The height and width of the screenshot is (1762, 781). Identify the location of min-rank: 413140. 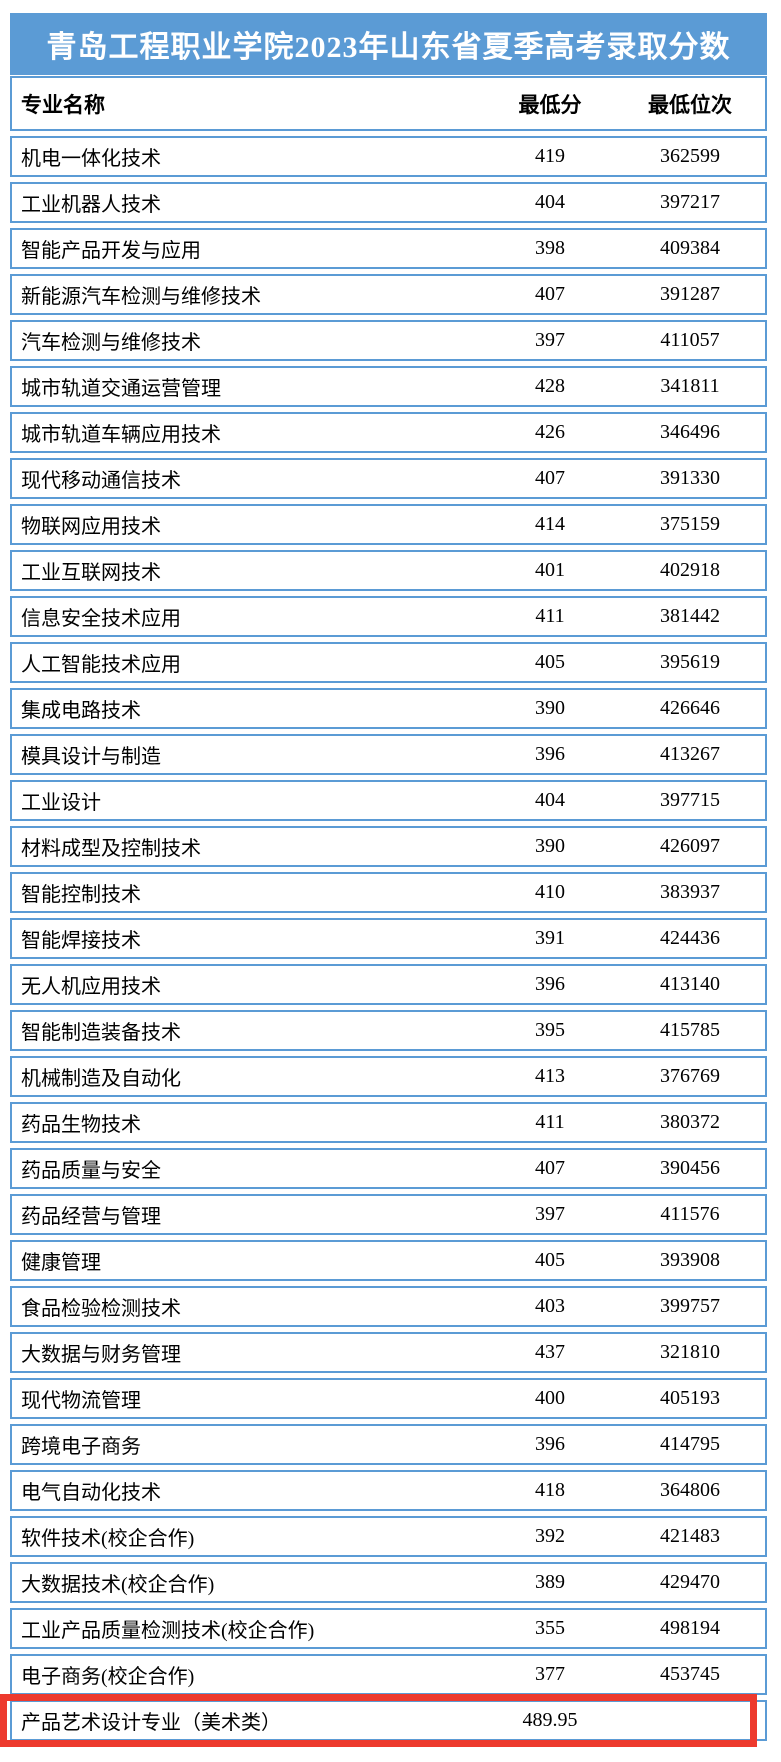
(690, 984).